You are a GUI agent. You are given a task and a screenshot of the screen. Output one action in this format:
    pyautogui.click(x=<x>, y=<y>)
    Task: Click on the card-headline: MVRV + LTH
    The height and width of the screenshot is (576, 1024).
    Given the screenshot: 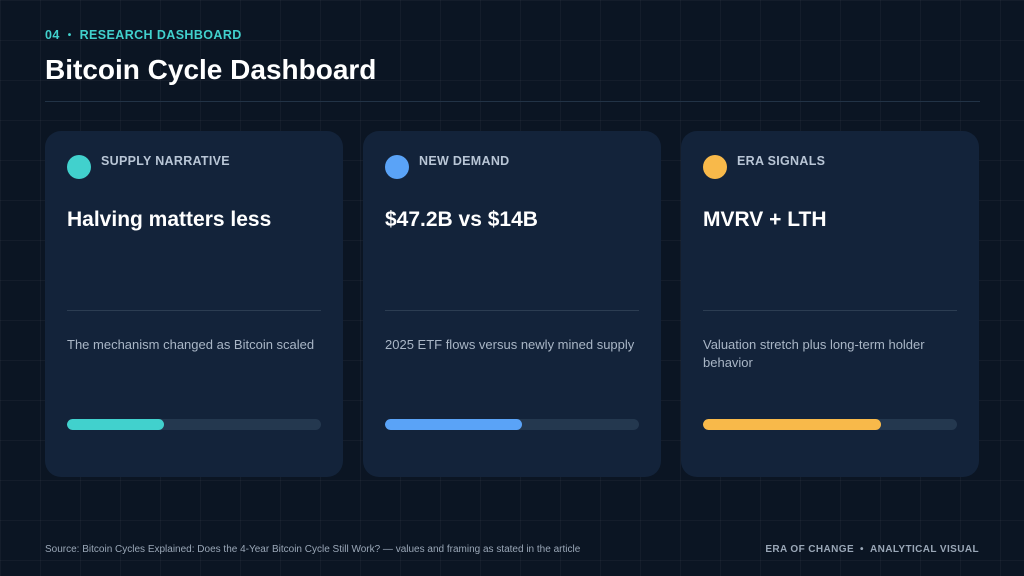 What is the action you would take?
    pyautogui.click(x=765, y=219)
    